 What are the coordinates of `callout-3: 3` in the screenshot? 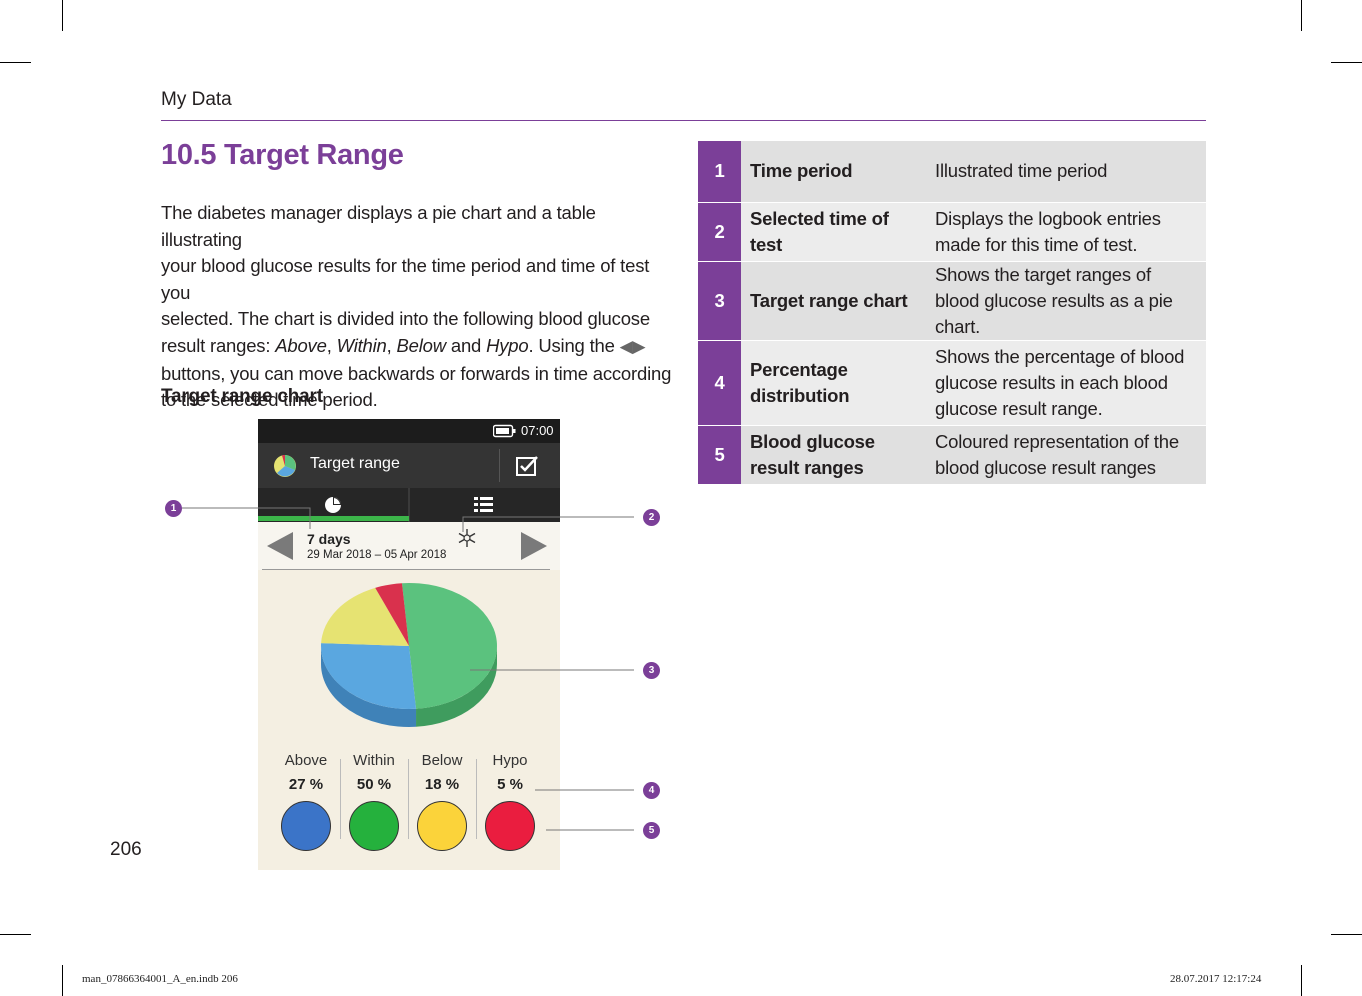 It's located at (651, 670).